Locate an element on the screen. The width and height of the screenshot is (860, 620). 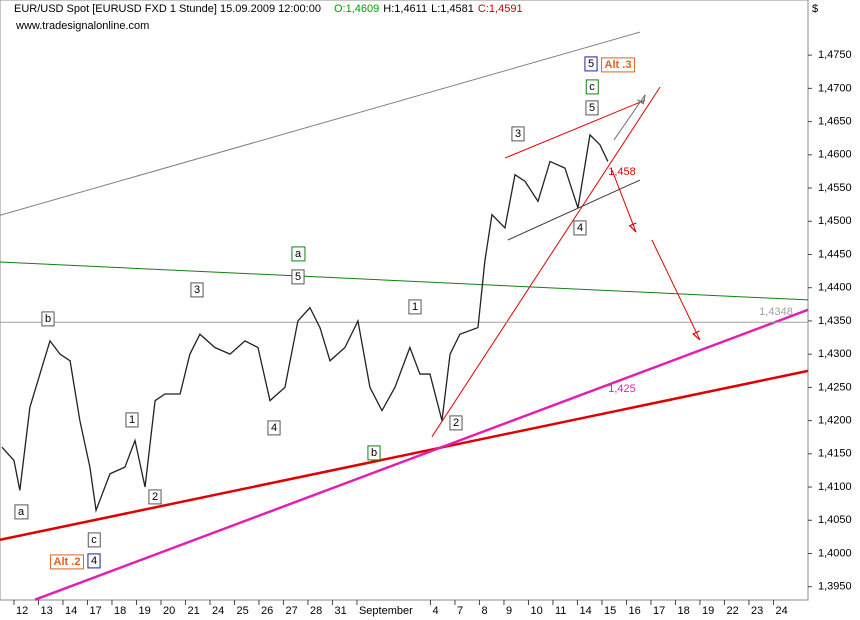
y-tick-label: 1,4150 is located at coordinates (835, 454).